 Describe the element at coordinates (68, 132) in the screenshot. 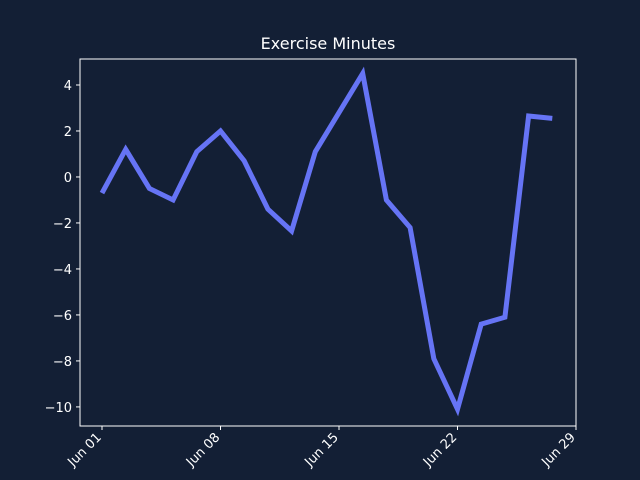

I see `y-tick-label: 2` at that location.